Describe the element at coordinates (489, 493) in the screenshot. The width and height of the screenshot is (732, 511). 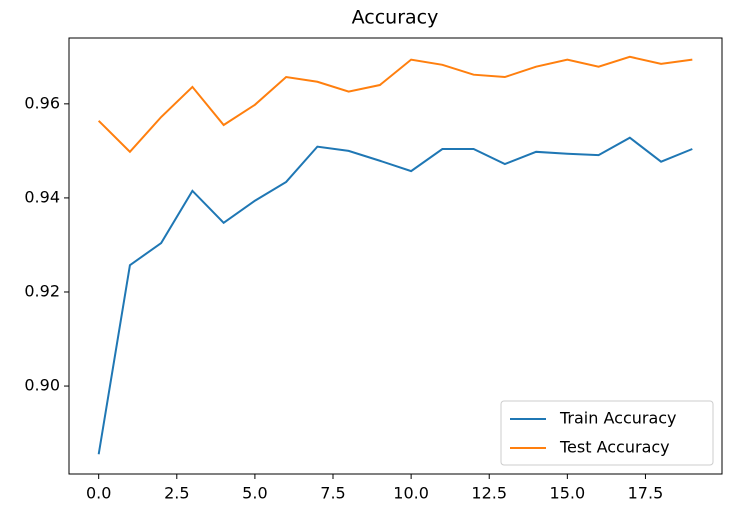
I see `x-tick-label: 12.5` at that location.